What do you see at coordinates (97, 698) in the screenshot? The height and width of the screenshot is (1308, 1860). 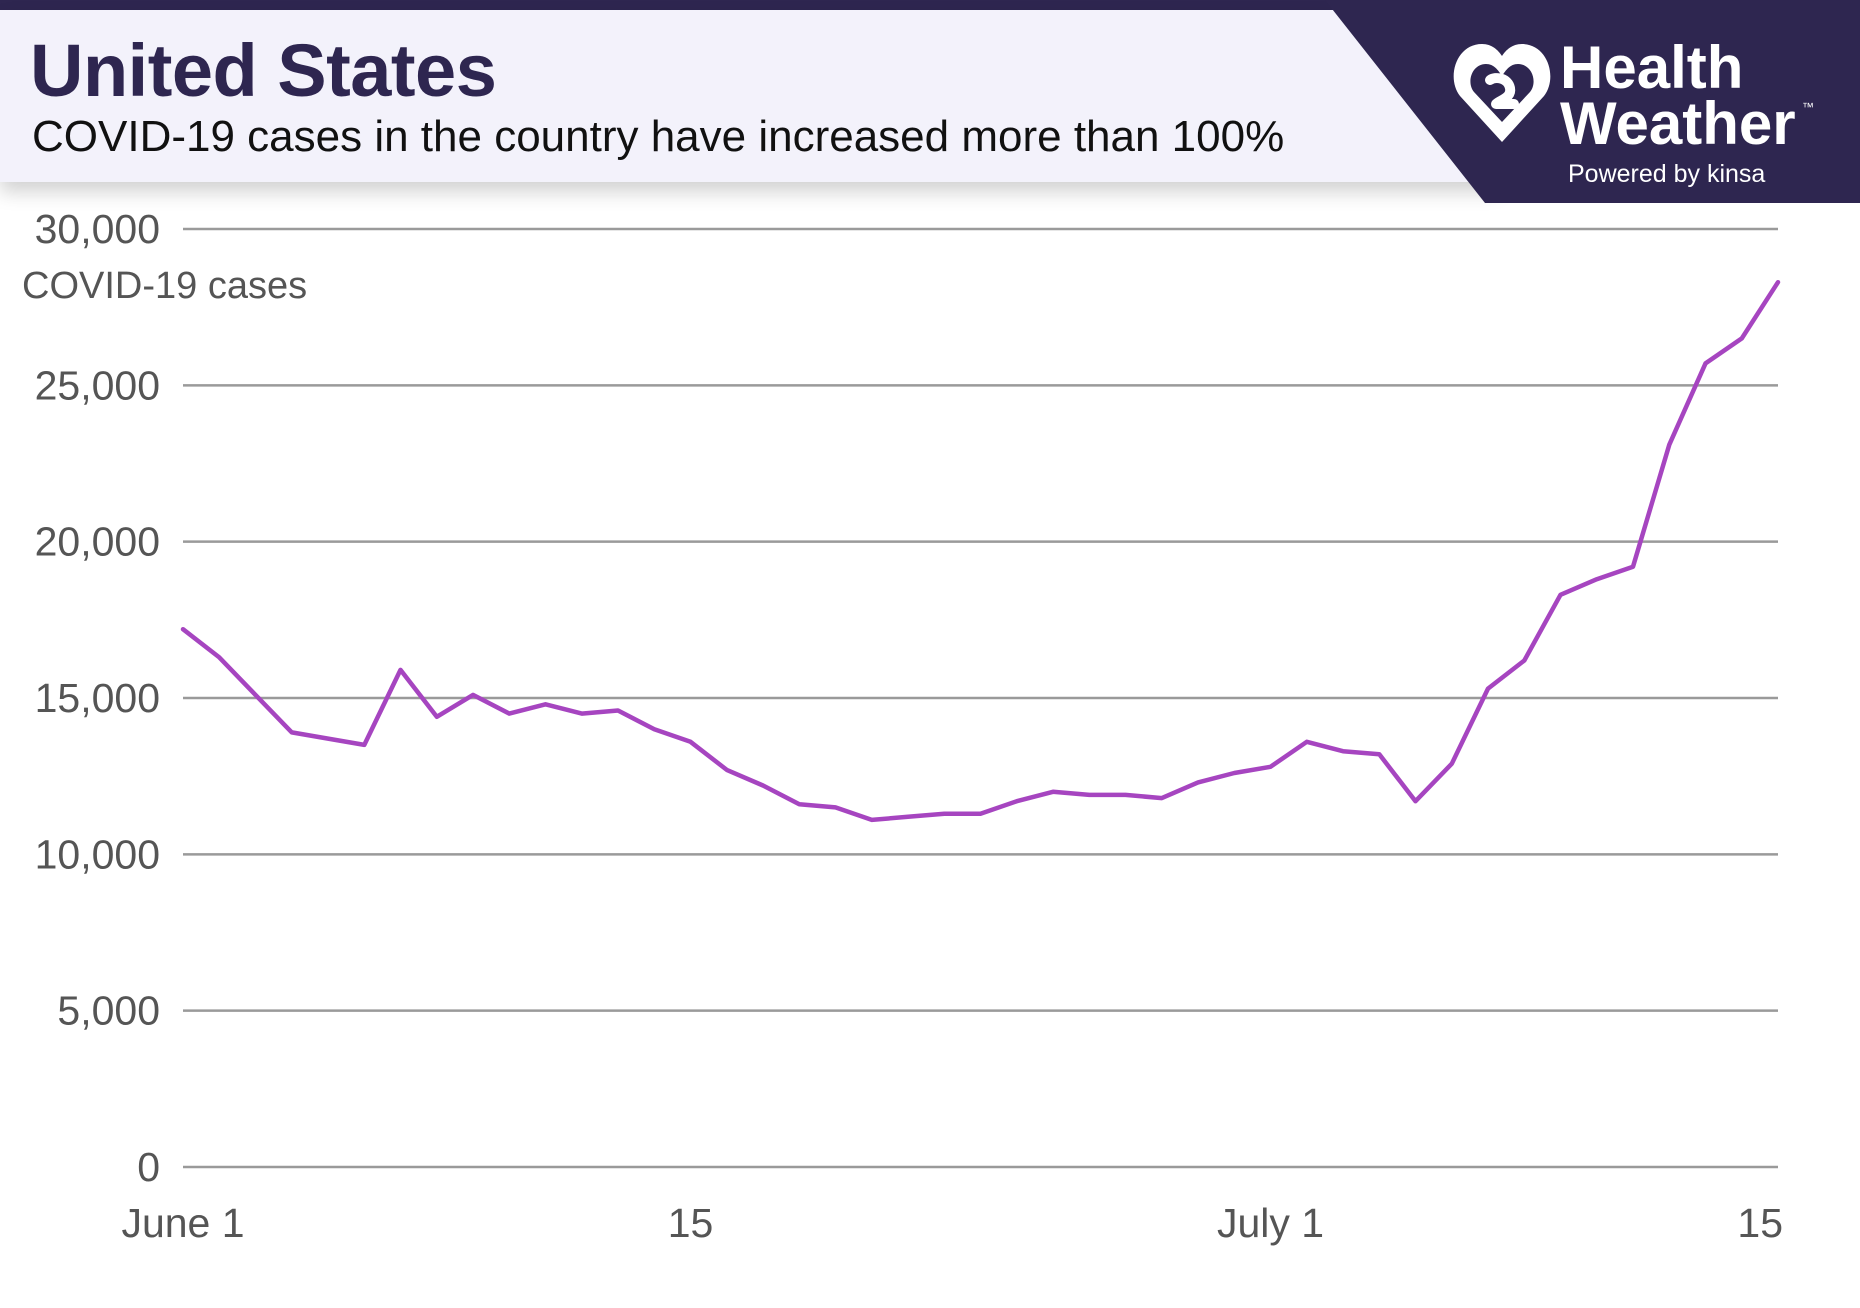 I see `y-tick-label: 15,000` at bounding box center [97, 698].